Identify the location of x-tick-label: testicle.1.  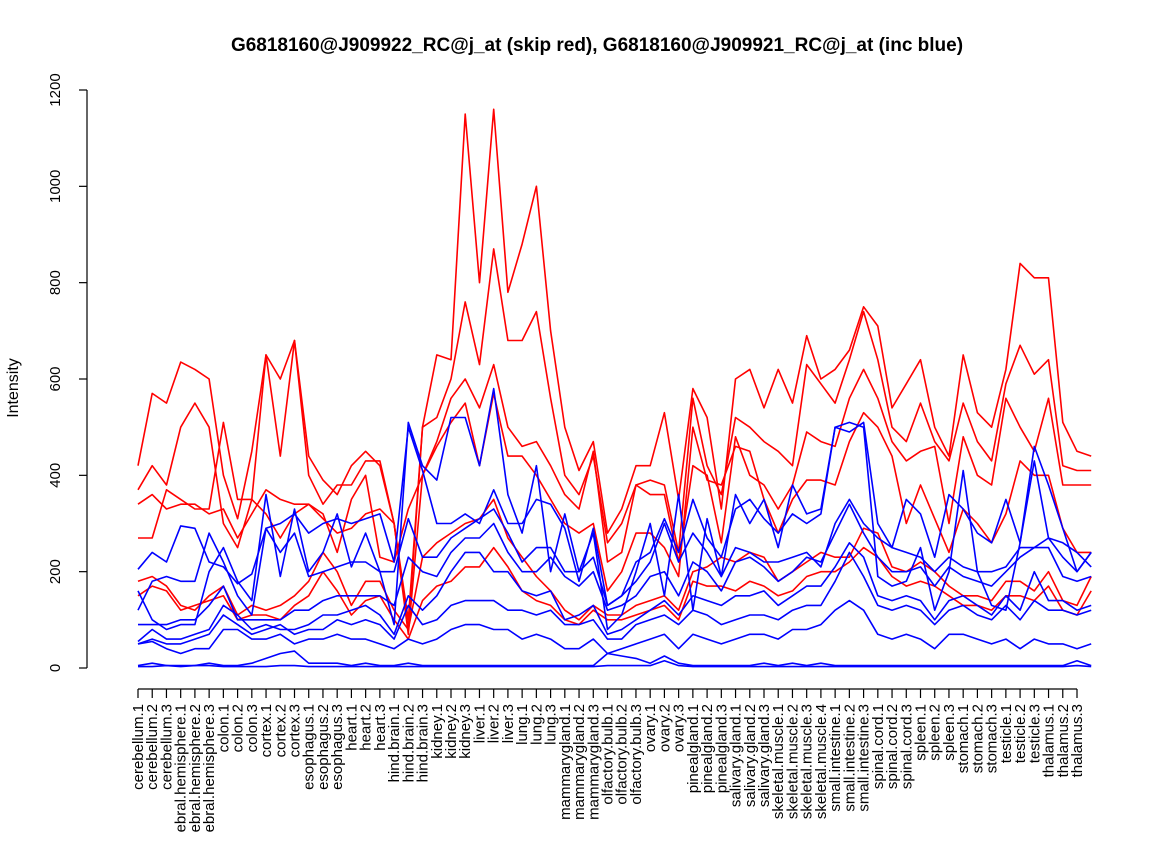
(1006, 733).